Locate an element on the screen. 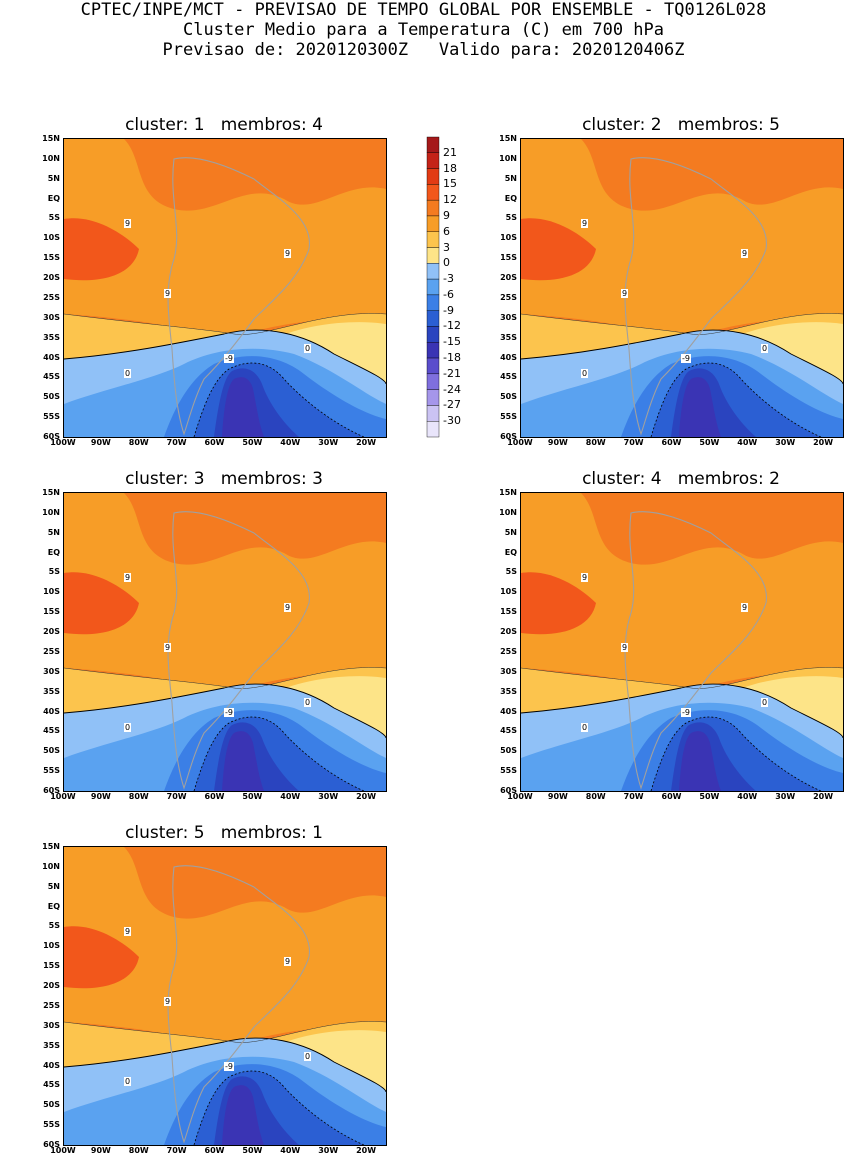  colorbar-label: -15 is located at coordinates (452, 342).